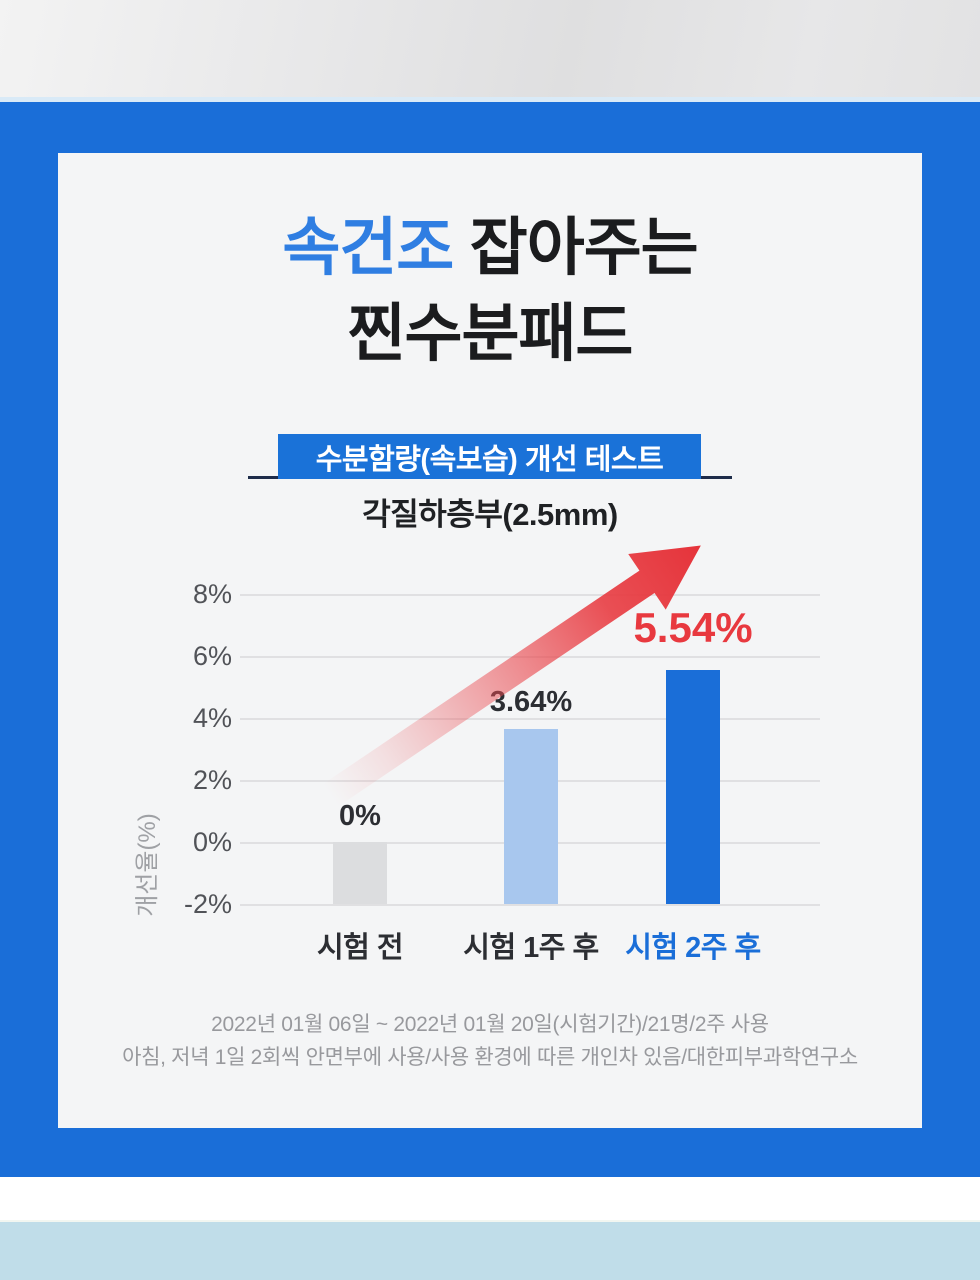 This screenshot has width=980, height=1280. Describe the element at coordinates (147, 865) in the screenshot. I see `y-axis-title: 개선율(%)` at that location.